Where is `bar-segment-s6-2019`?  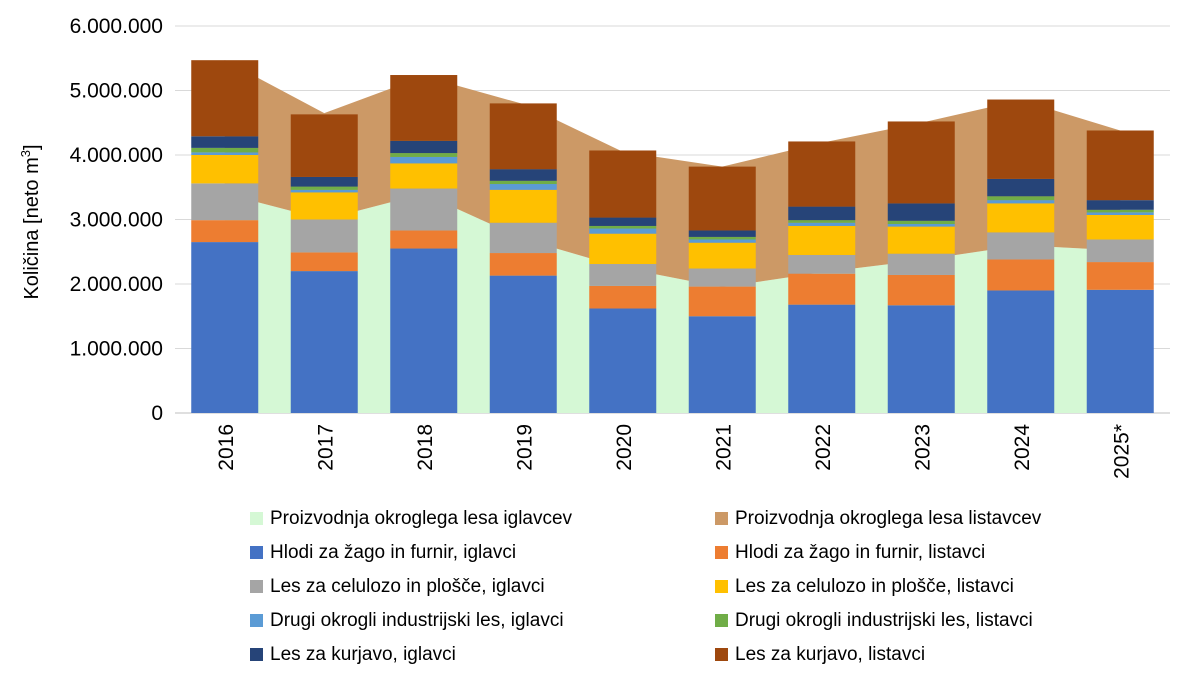
bar-segment-s6-2019 is located at coordinates (523, 182).